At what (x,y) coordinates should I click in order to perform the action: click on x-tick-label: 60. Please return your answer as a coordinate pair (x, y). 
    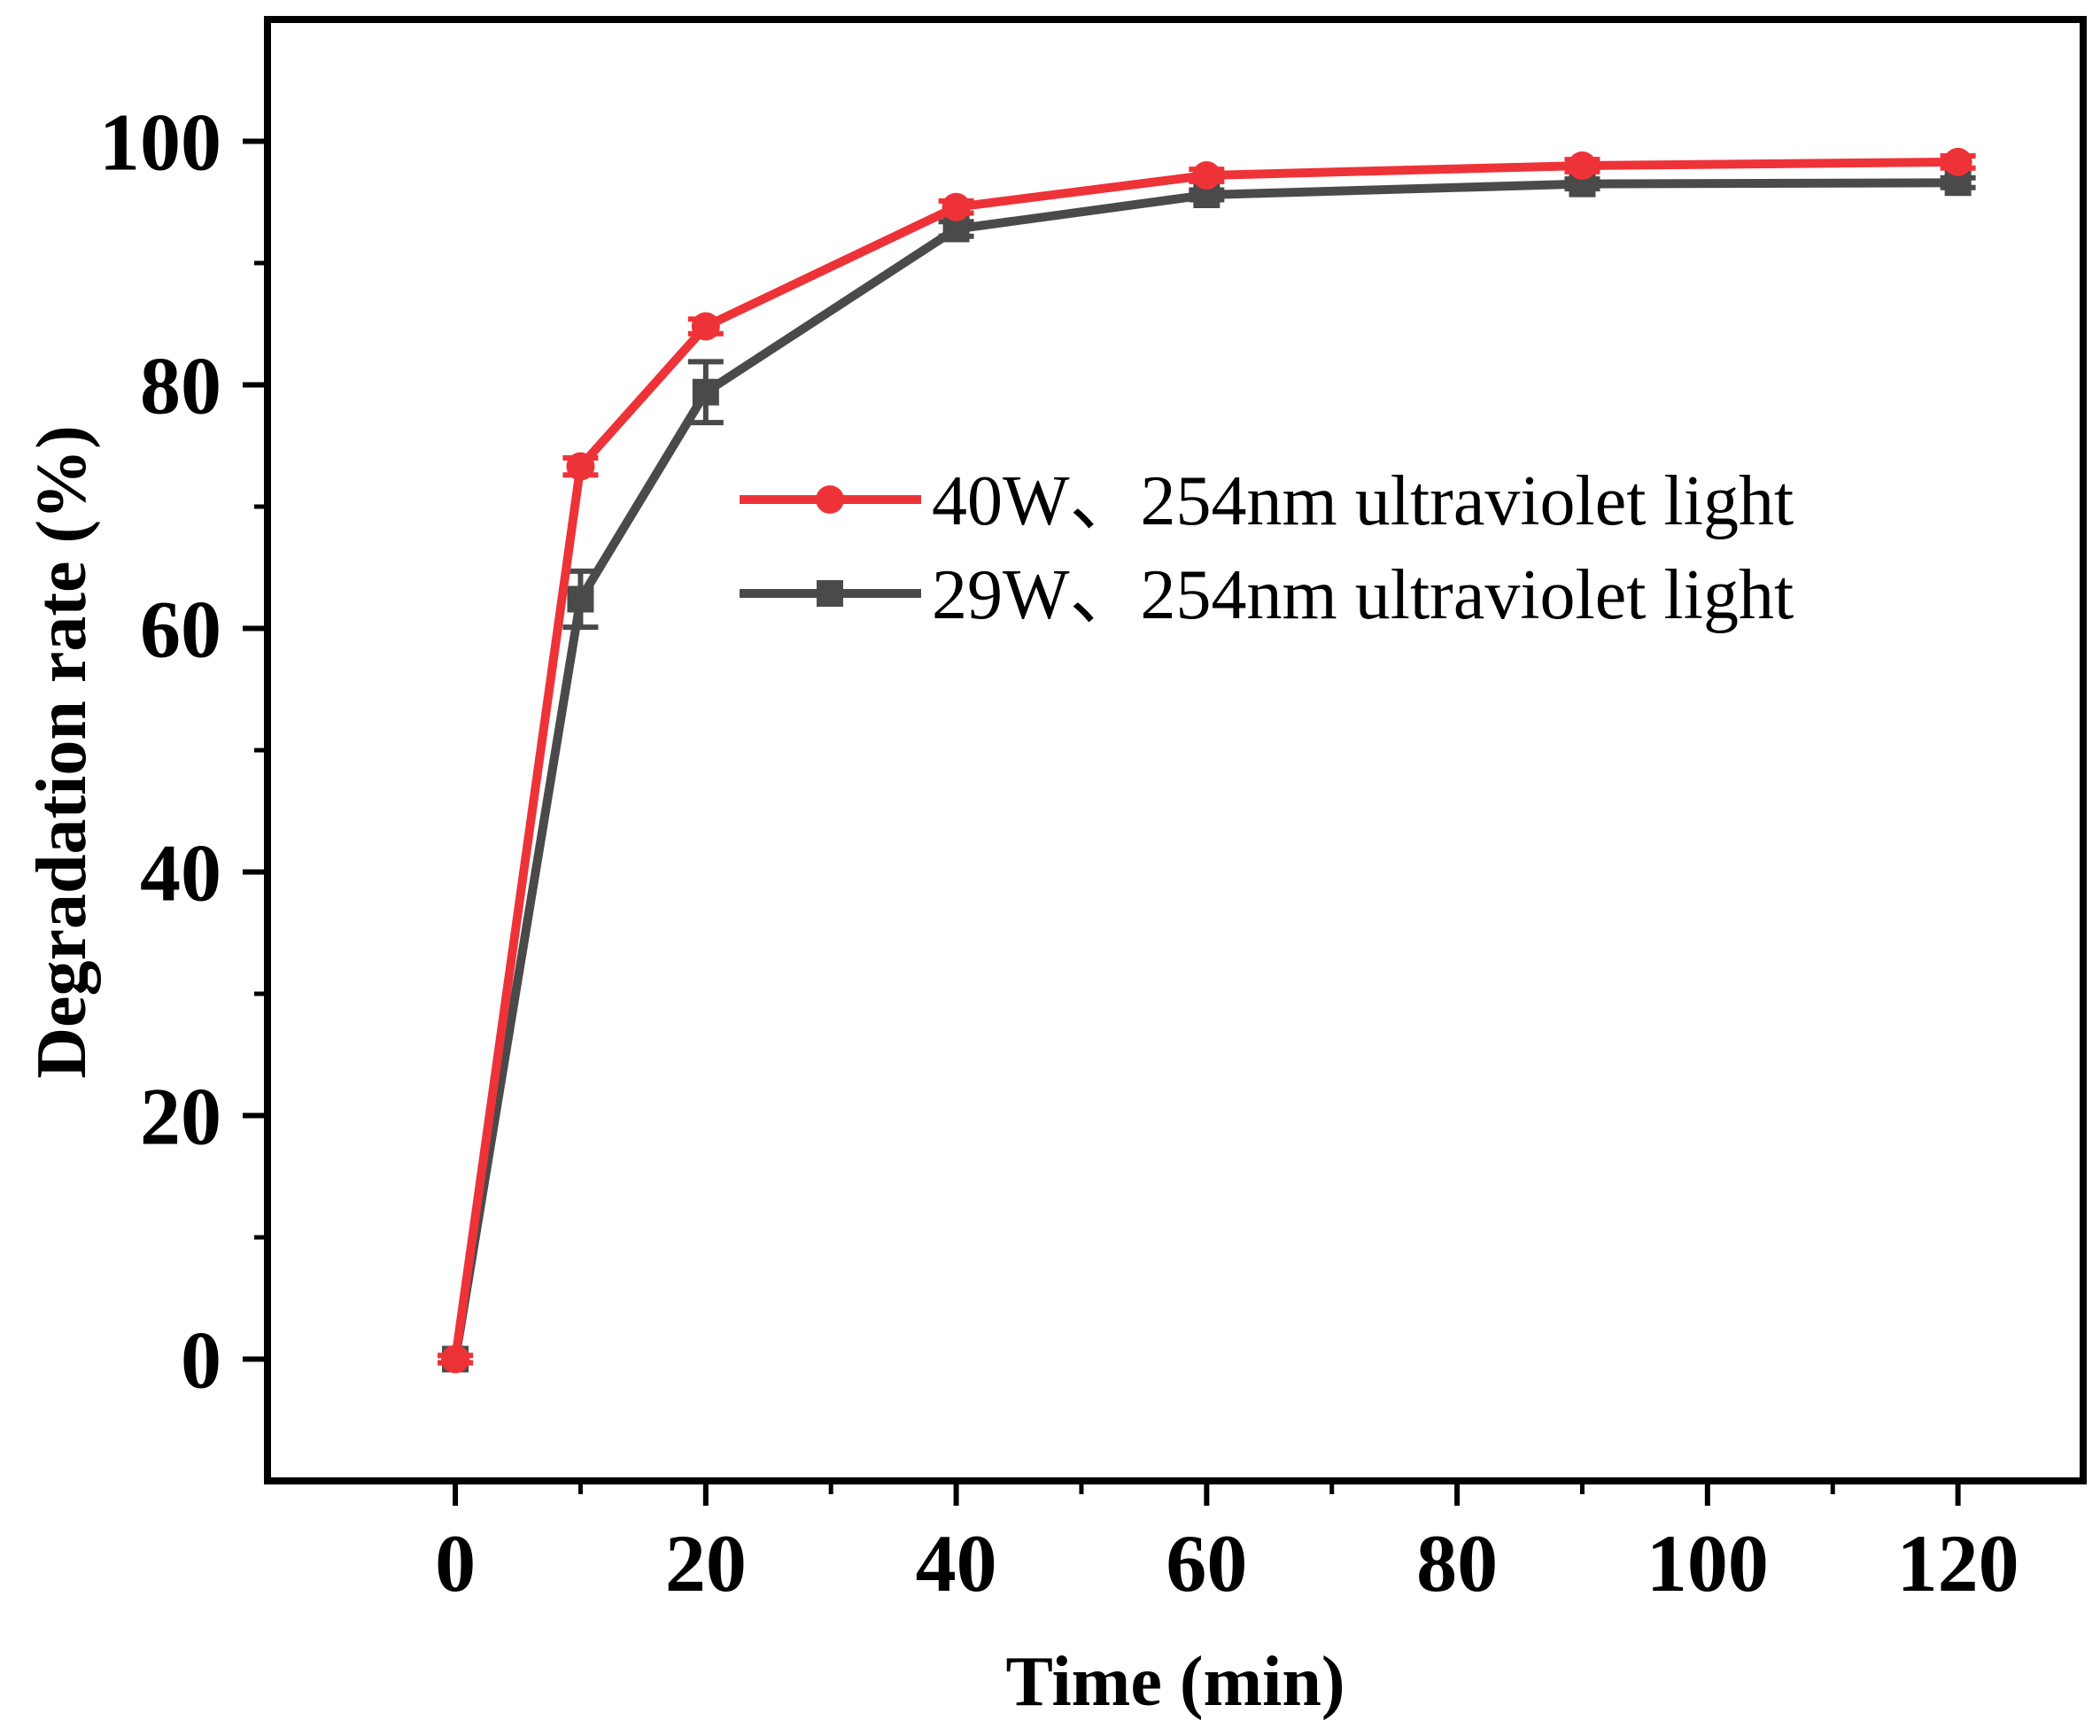
    Looking at the image, I should click on (1206, 1563).